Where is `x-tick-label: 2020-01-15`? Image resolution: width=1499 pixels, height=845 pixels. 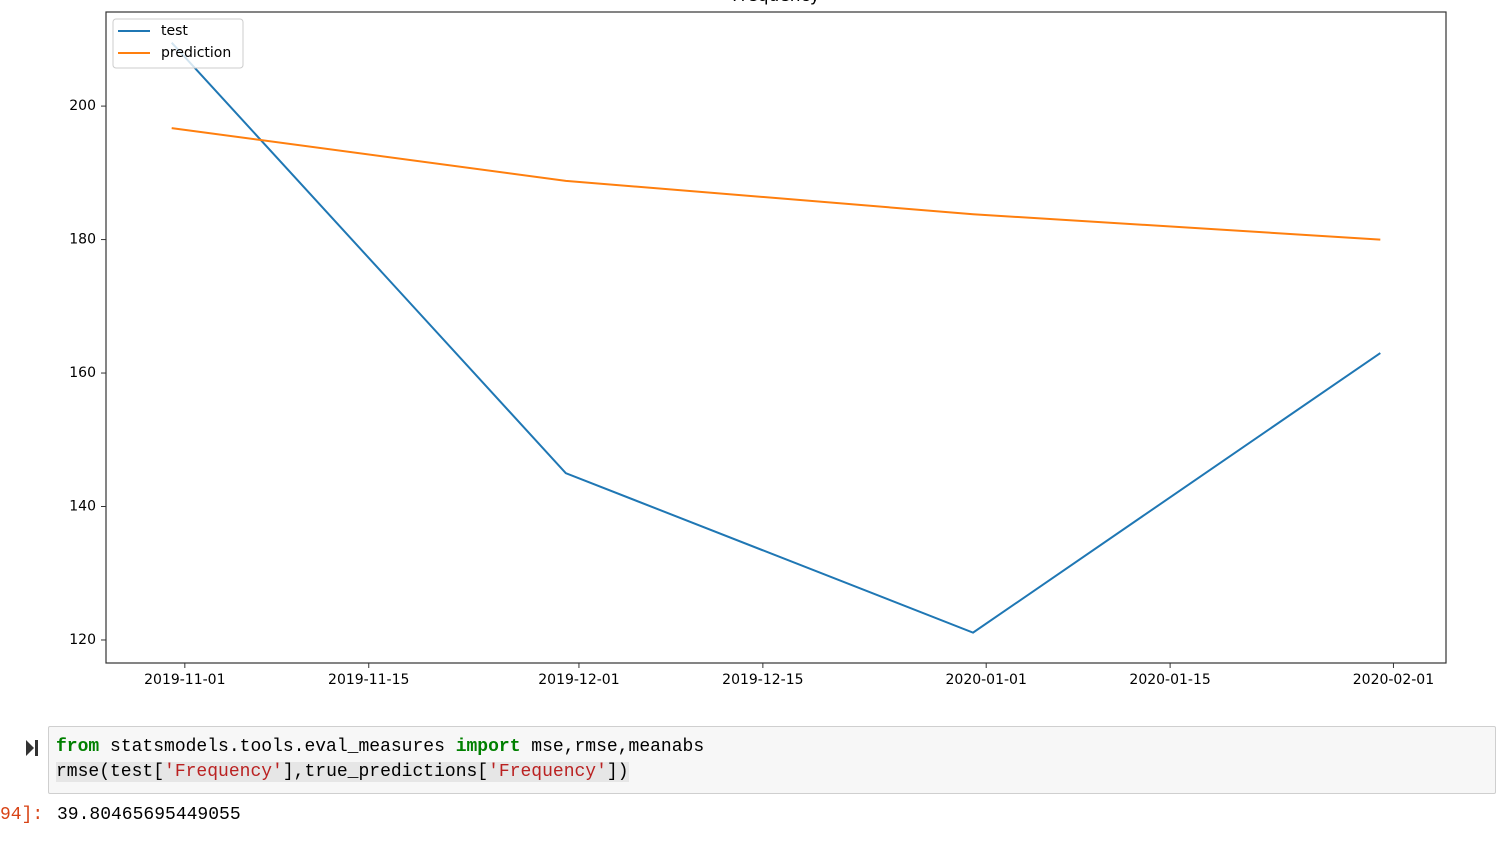
x-tick-label: 2020-01-15 is located at coordinates (1169, 680).